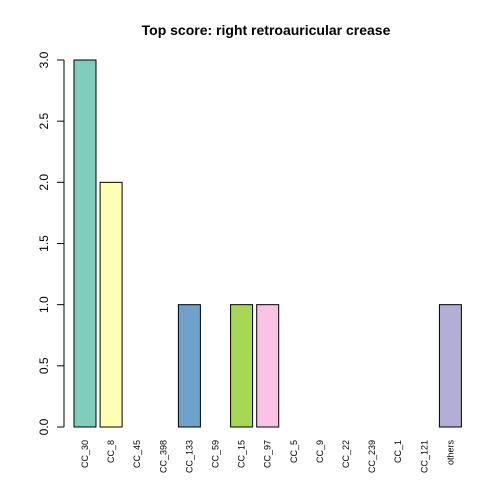  Describe the element at coordinates (44, 304) in the screenshot. I see `y-tick-label: 1.0` at that location.